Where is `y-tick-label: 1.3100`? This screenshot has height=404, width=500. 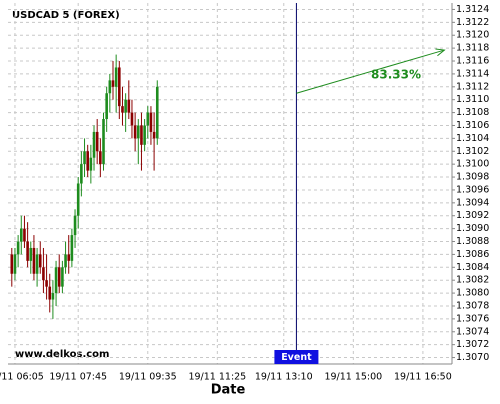
y-tick-label: 1.3100 is located at coordinates (472, 164).